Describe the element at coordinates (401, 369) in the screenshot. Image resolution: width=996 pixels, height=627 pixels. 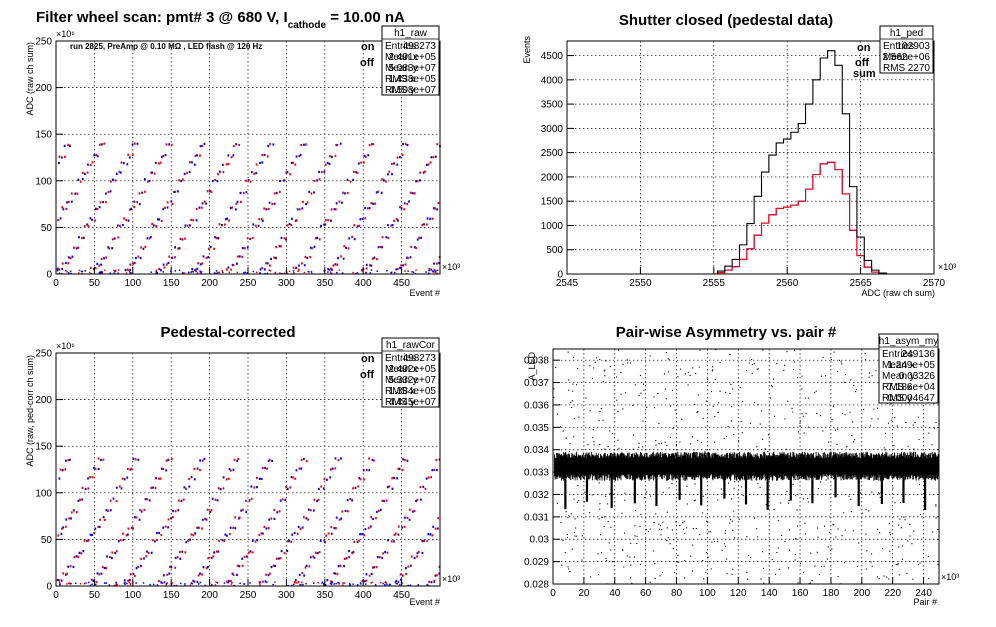
I see `statbox-key: Mean x` at that location.